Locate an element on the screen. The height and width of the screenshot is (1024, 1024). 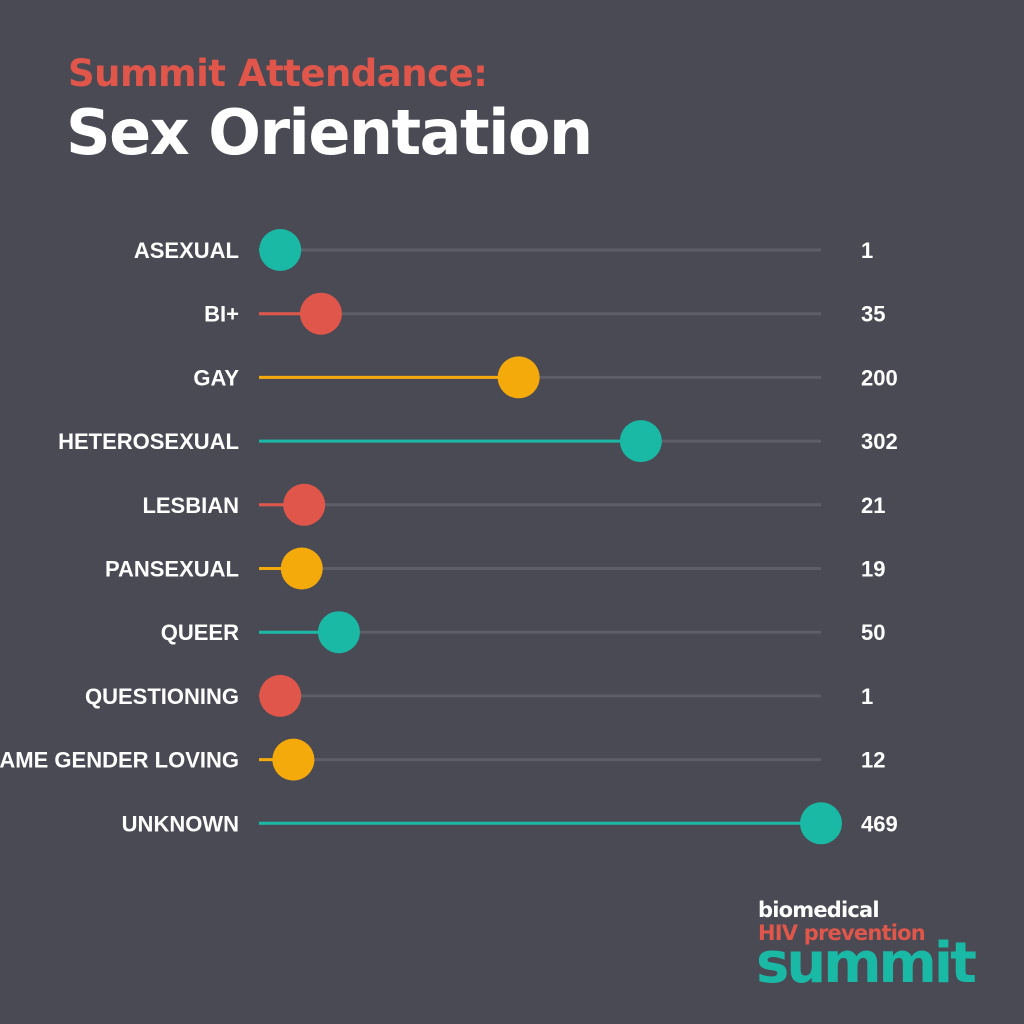
category-label: HETEROSEXUAL is located at coordinates (148, 441).